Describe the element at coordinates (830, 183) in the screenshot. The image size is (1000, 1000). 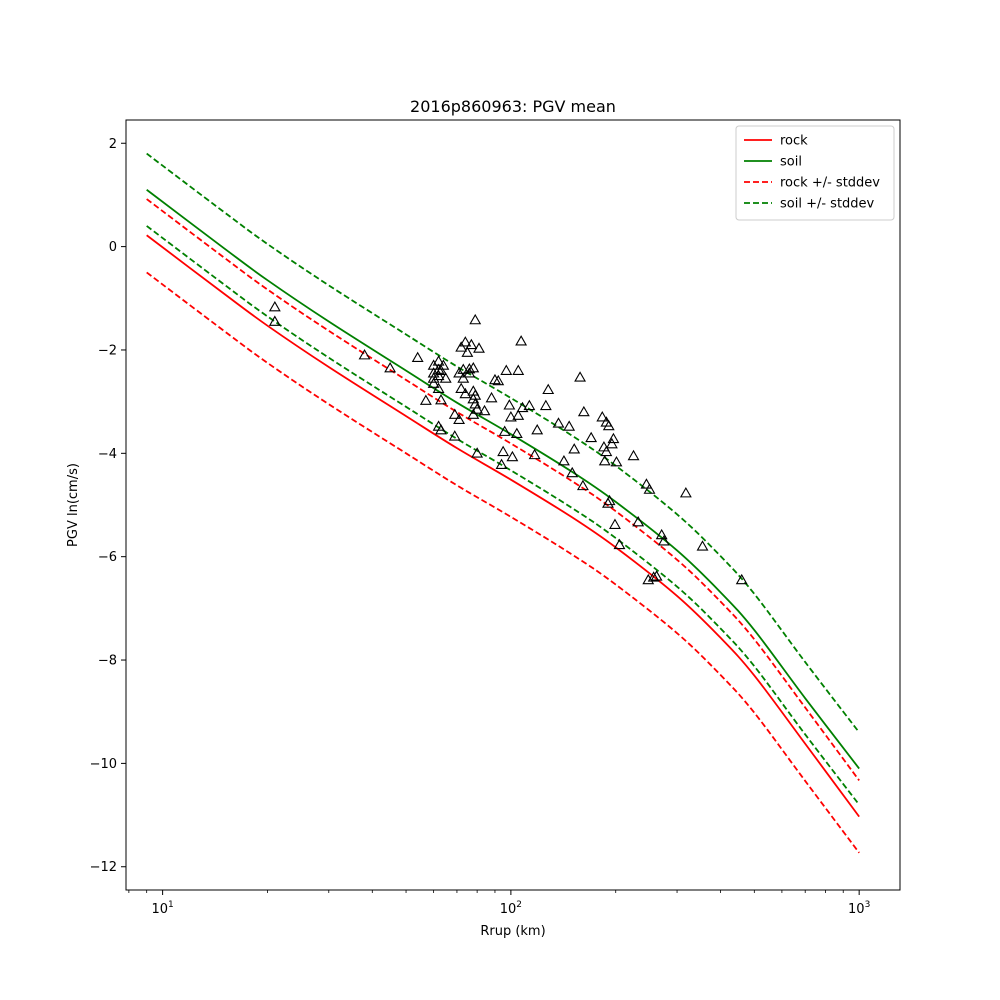
I see `legend-label: rock +/- stddev` at that location.